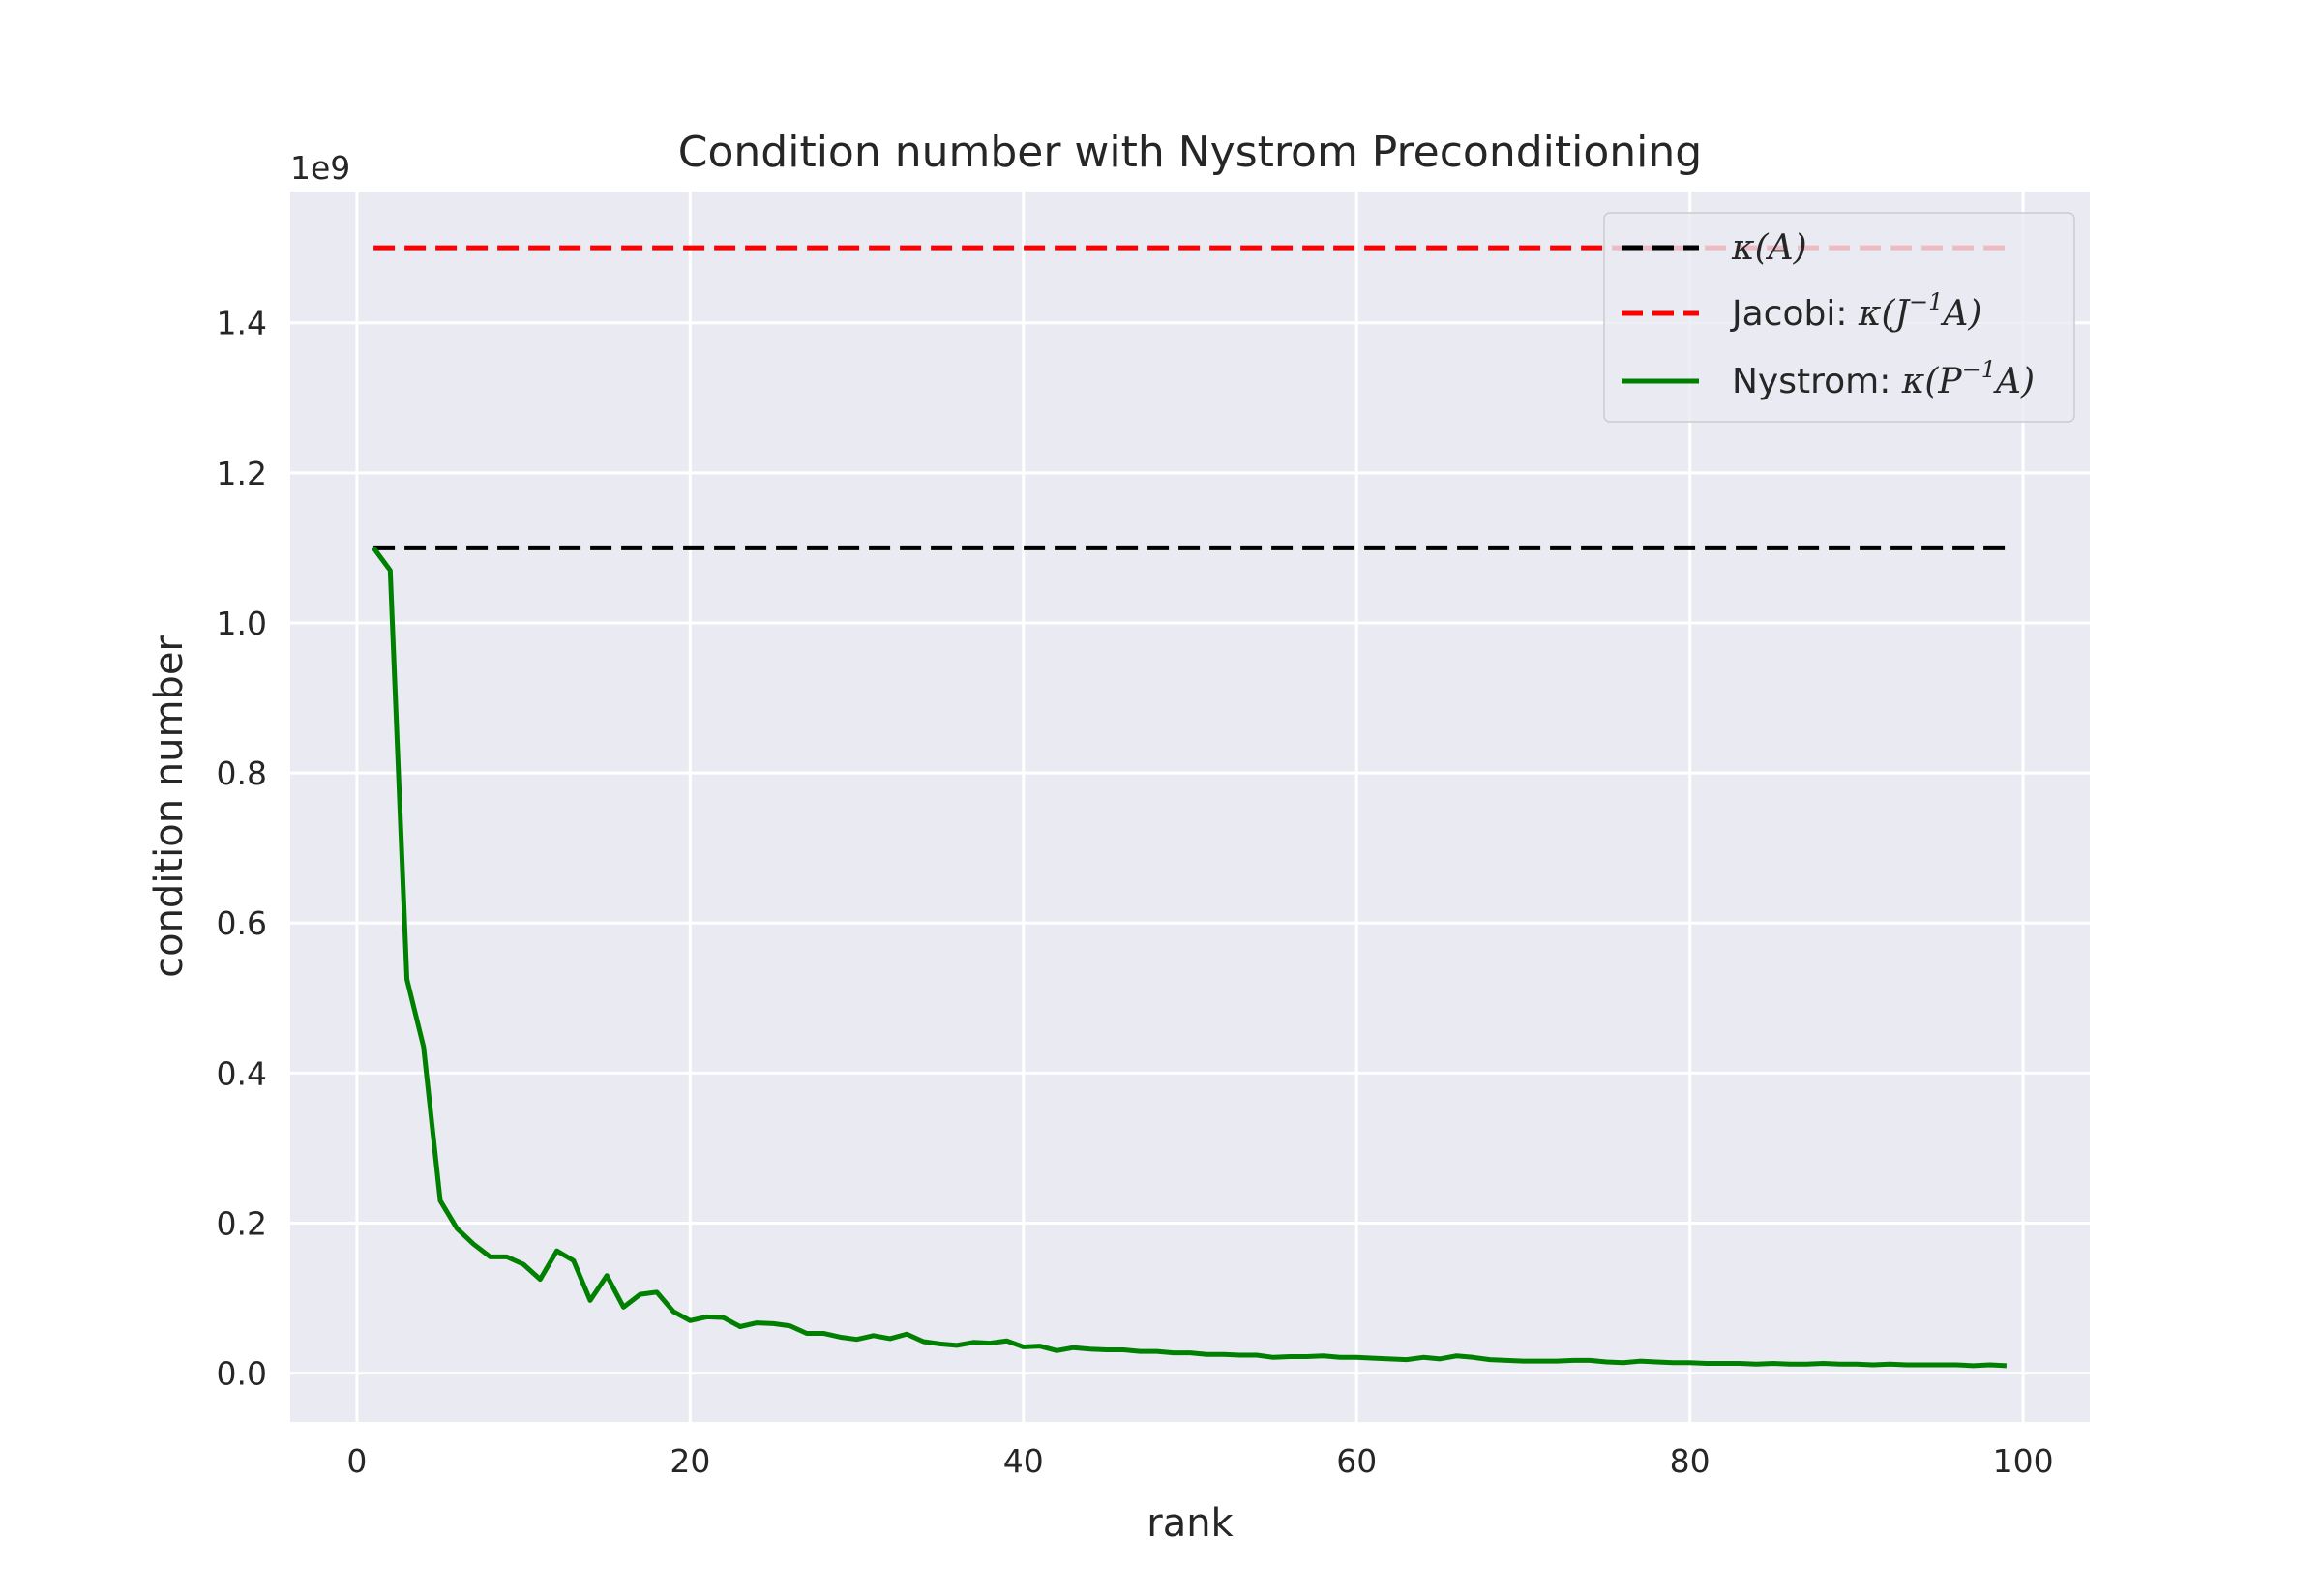  I want to click on legend-entry-nystrom: Nystrom: κ(P−1A), so click(1883, 378).